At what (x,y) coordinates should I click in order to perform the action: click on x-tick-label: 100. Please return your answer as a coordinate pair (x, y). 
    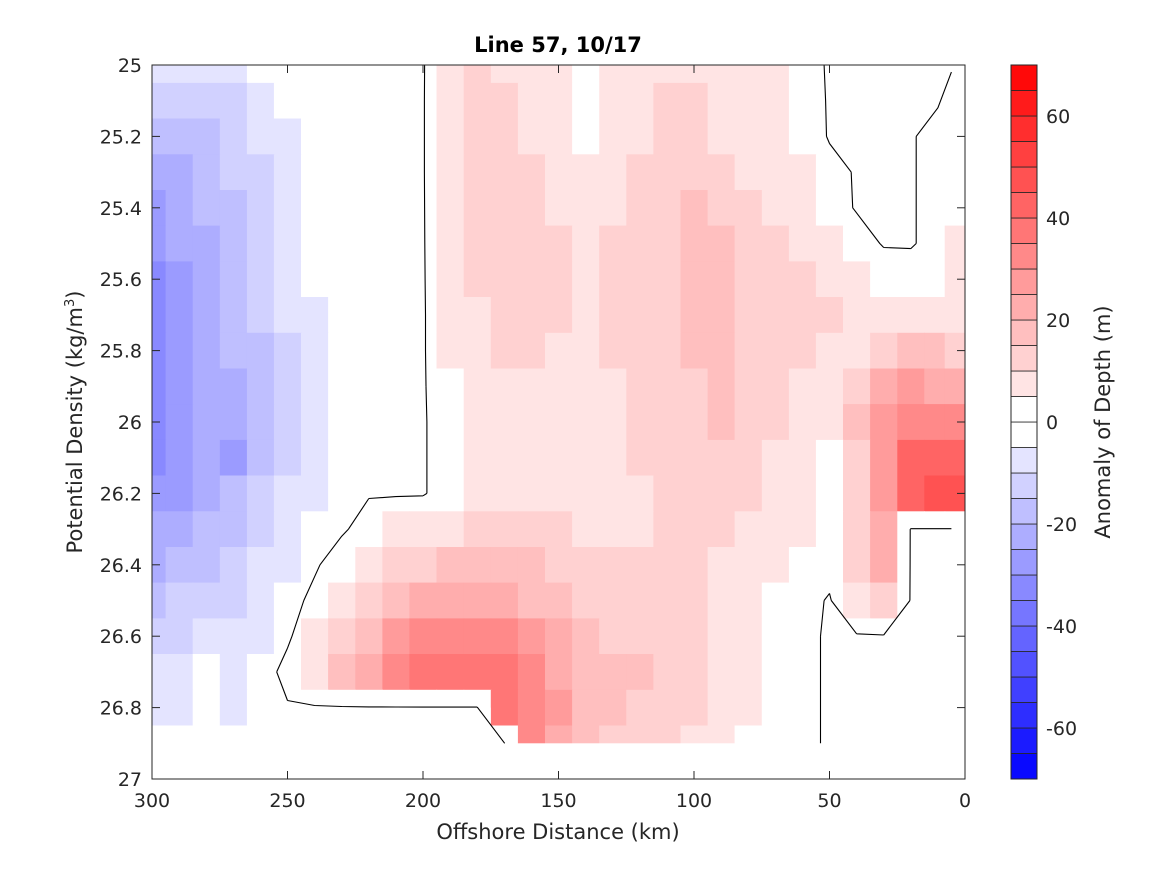
    Looking at the image, I should click on (694, 801).